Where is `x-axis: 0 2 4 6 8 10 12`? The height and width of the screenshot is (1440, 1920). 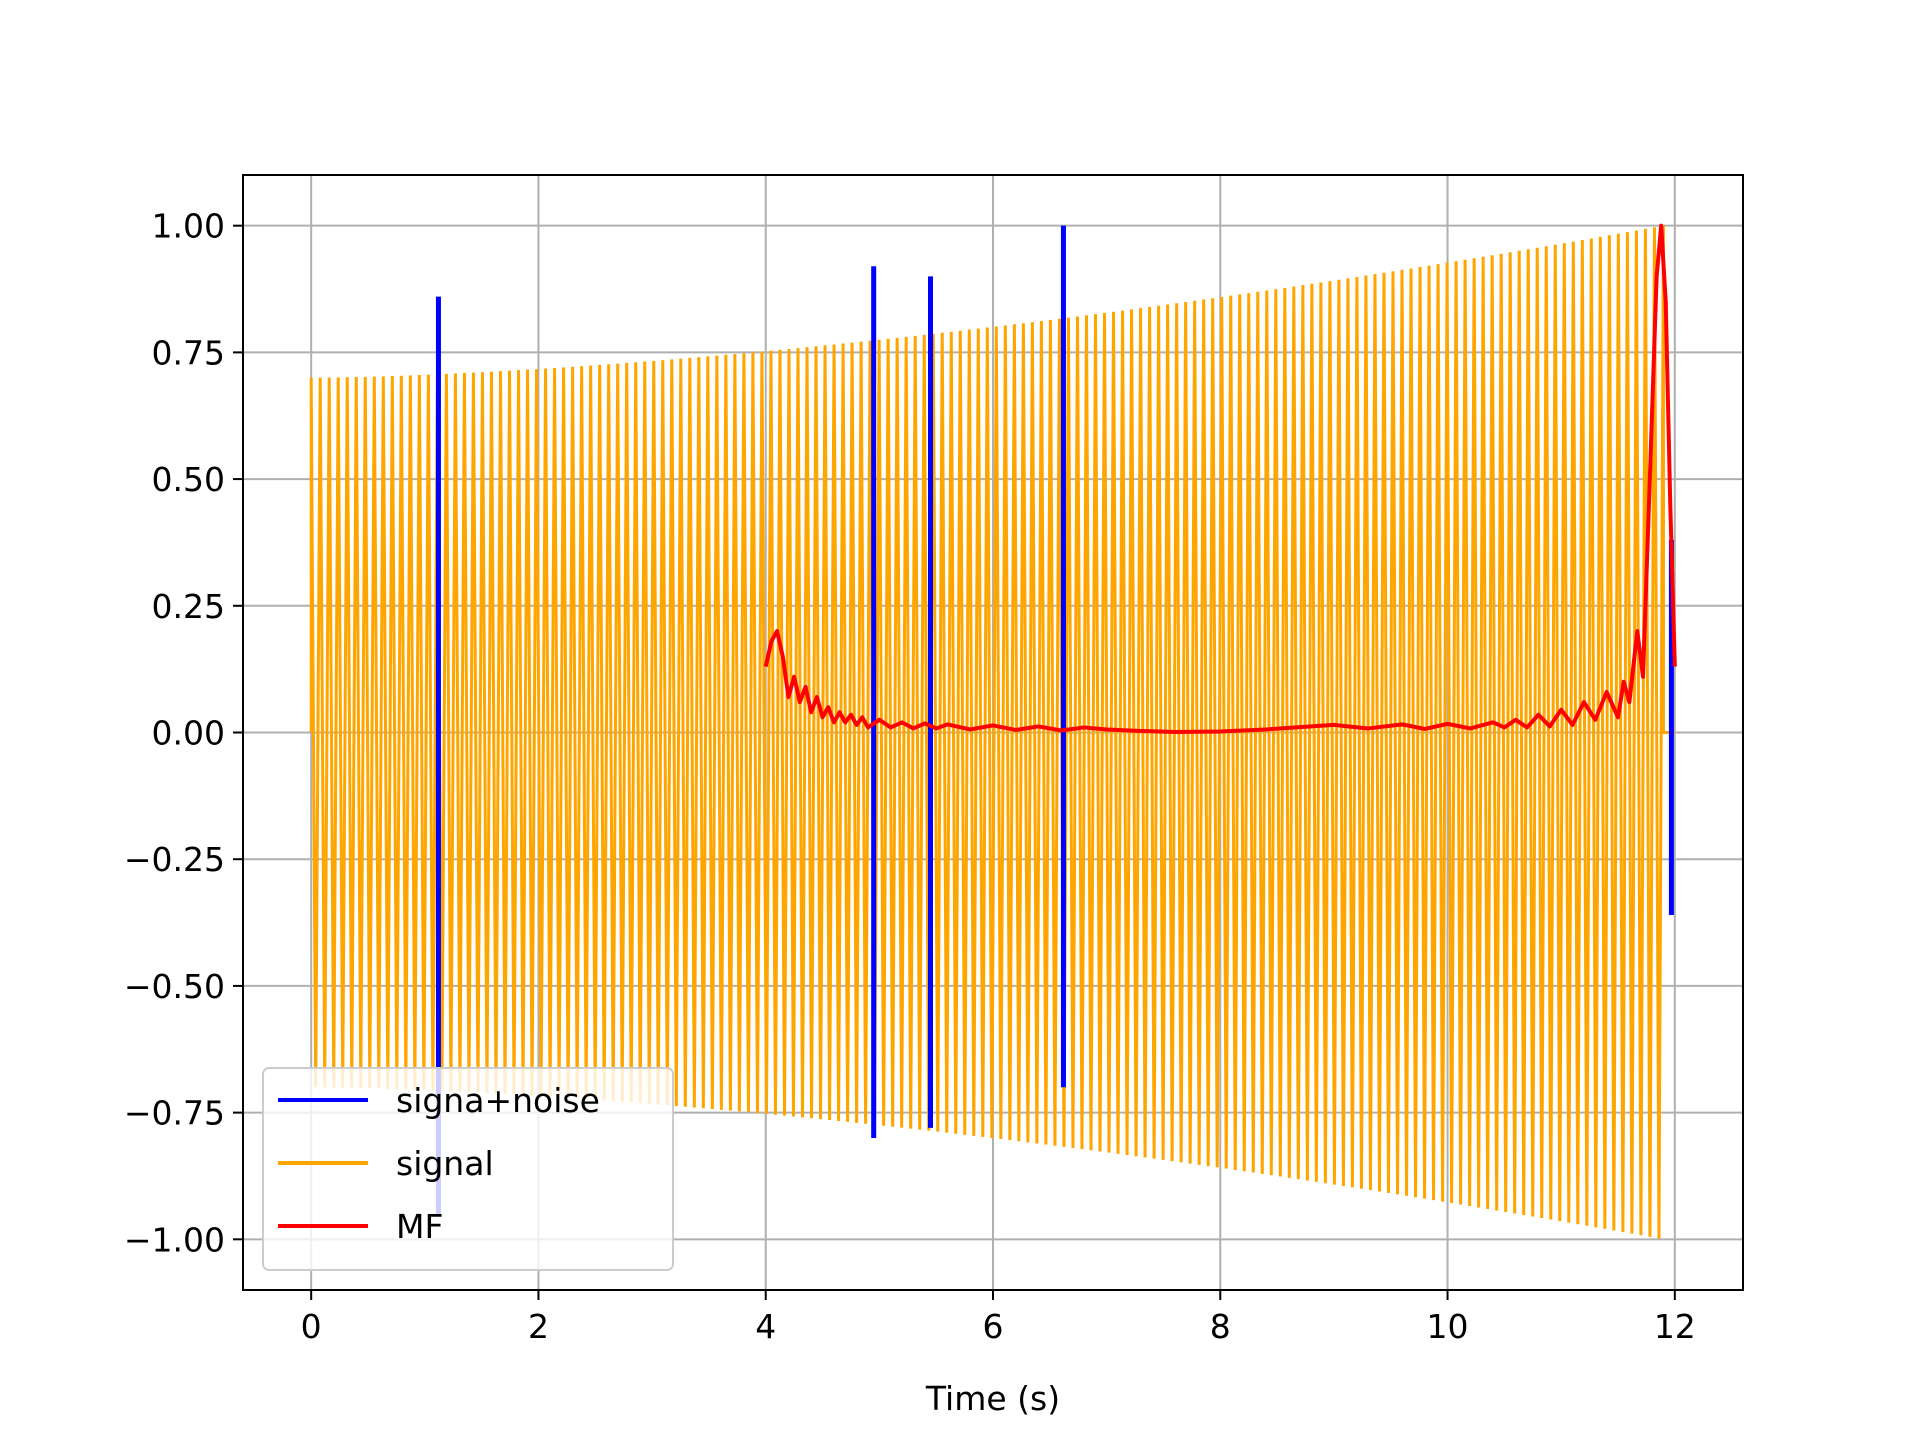 x-axis: 0 2 4 6 8 10 12 is located at coordinates (998, 1318).